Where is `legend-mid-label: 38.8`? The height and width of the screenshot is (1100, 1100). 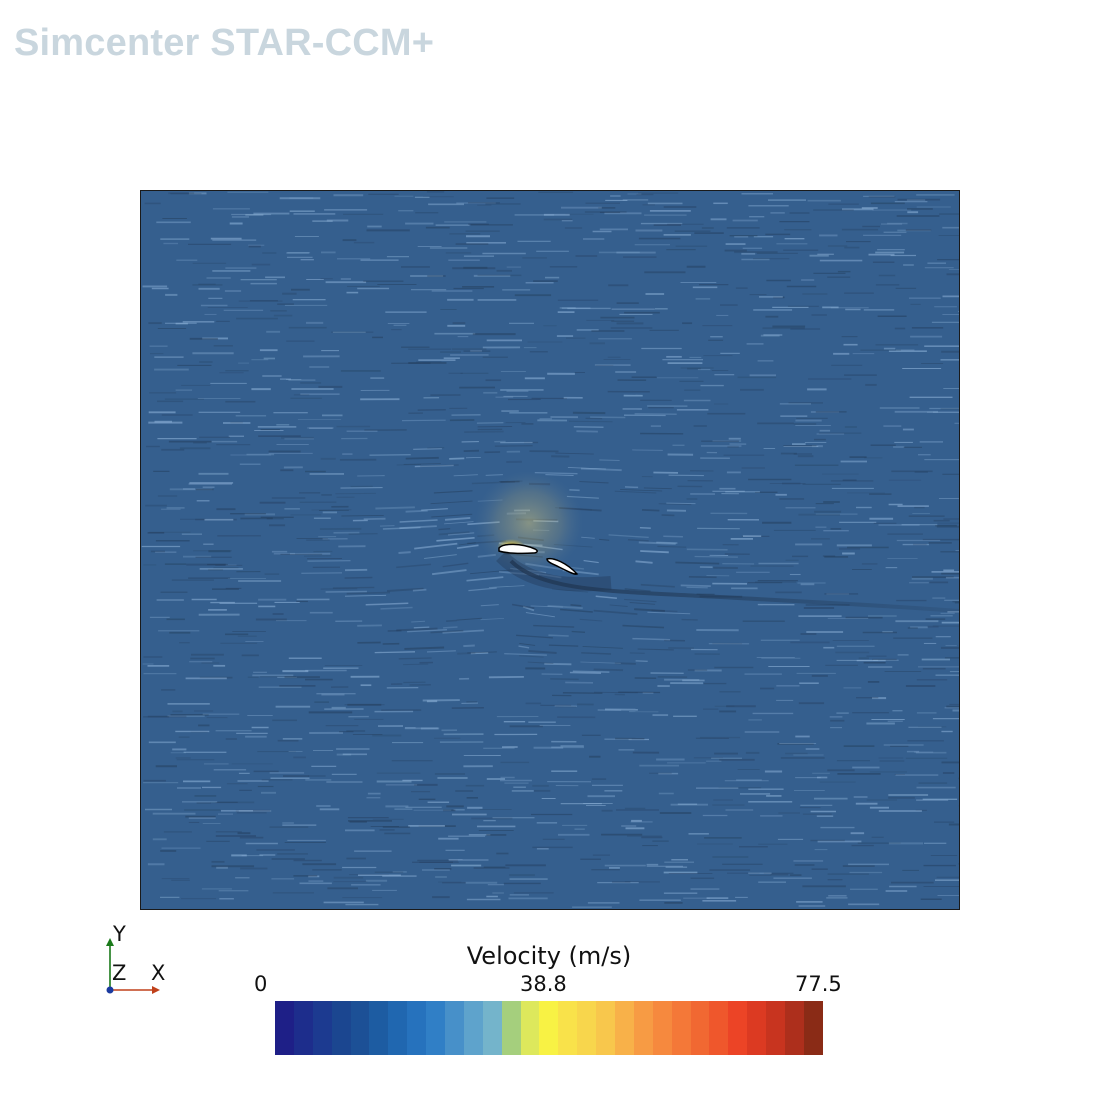
legend-mid-label: 38.8 is located at coordinates (543, 984).